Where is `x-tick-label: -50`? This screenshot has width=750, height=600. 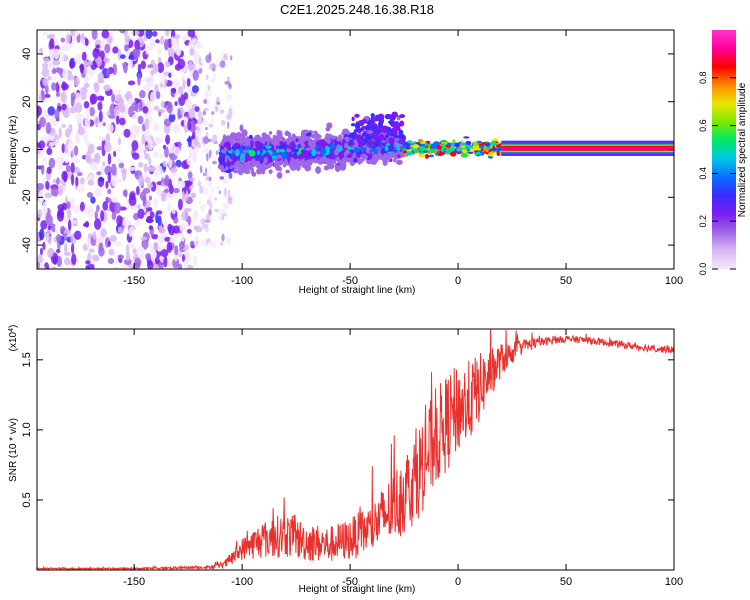
x-tick-label: -50 is located at coordinates (350, 582).